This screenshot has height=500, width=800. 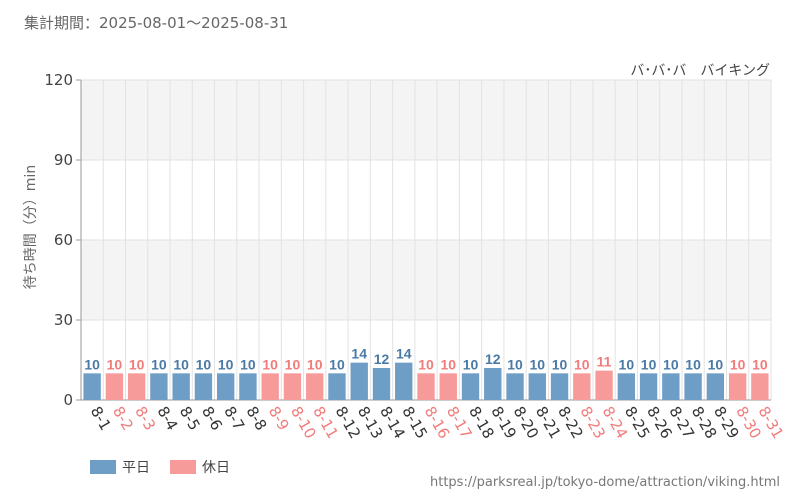 What do you see at coordinates (160, 467) in the screenshot?
I see `legend: 平日 休日` at bounding box center [160, 467].